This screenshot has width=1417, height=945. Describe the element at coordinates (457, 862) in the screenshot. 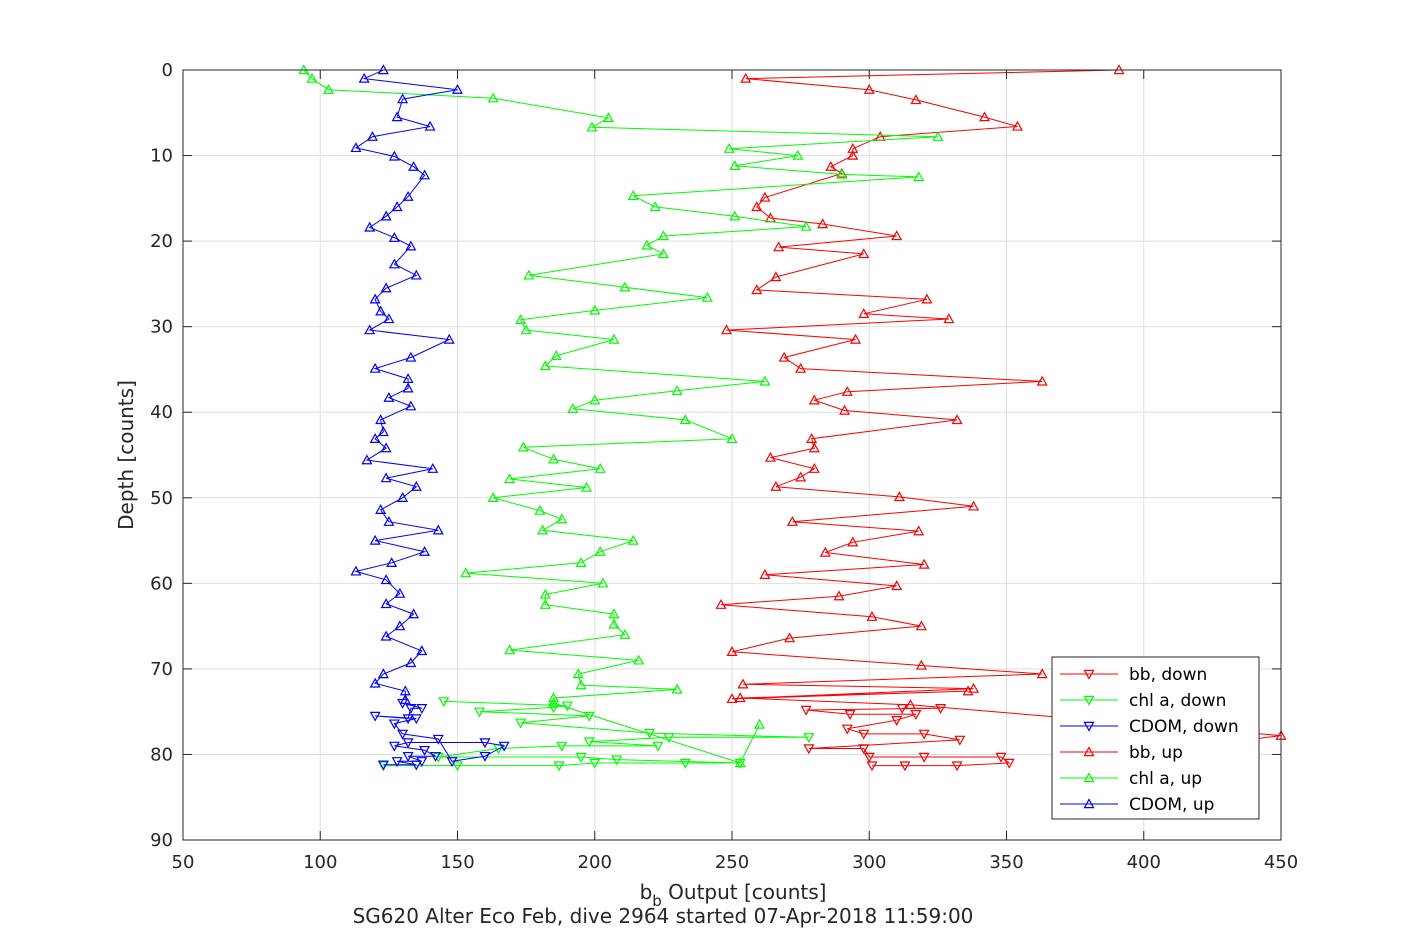

I see `x-tick-label: 150` at that location.